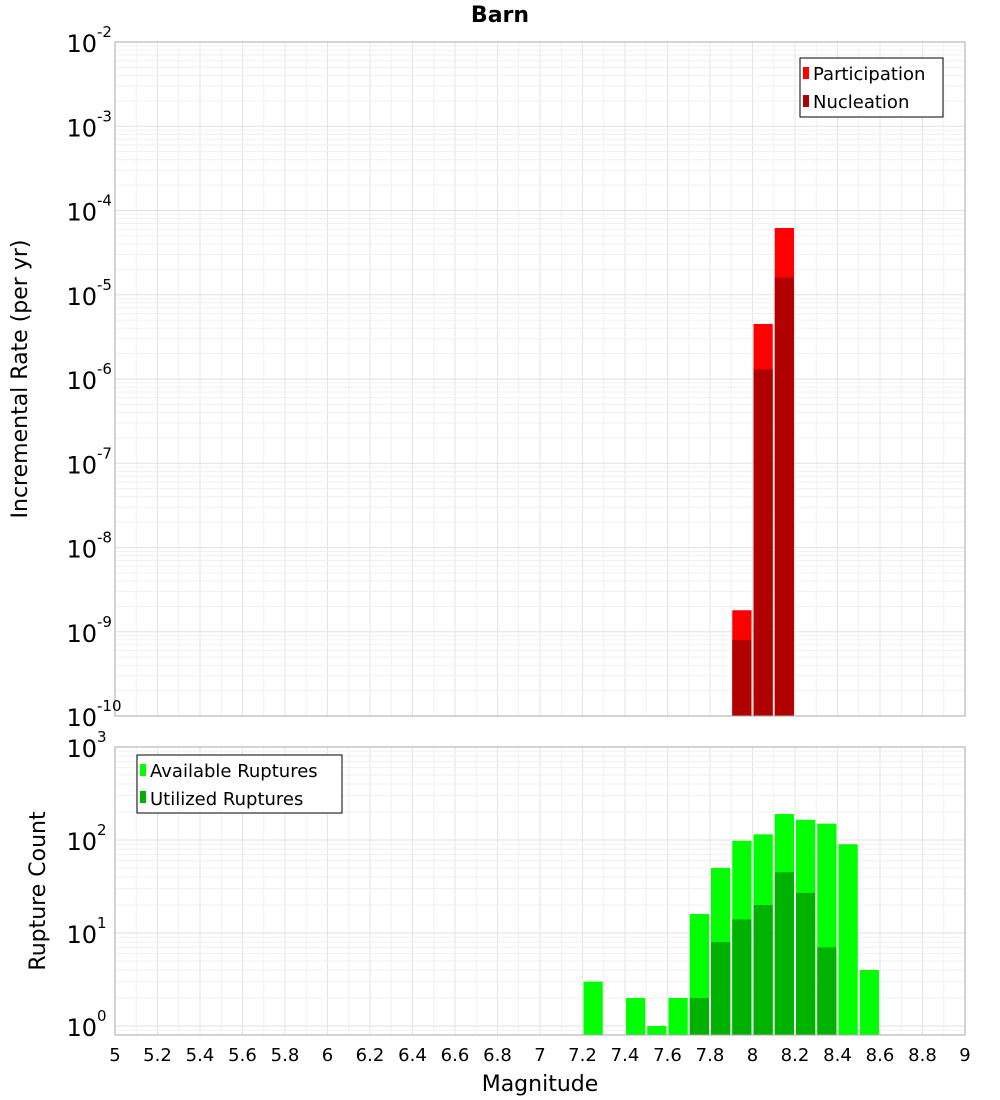 This screenshot has width=1000, height=1100. I want to click on x-tick-label: 5.2, so click(157, 1055).